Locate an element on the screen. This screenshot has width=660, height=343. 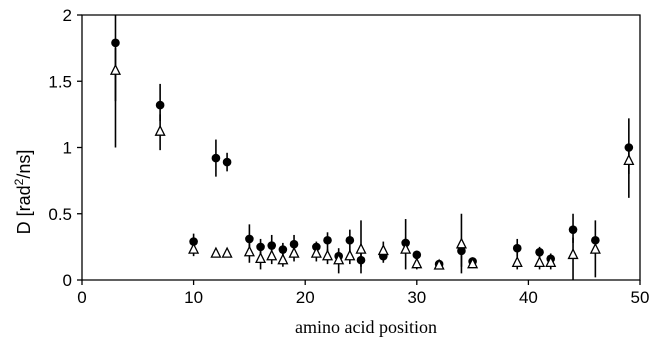
x-tick-label: 30 is located at coordinates (416, 297).